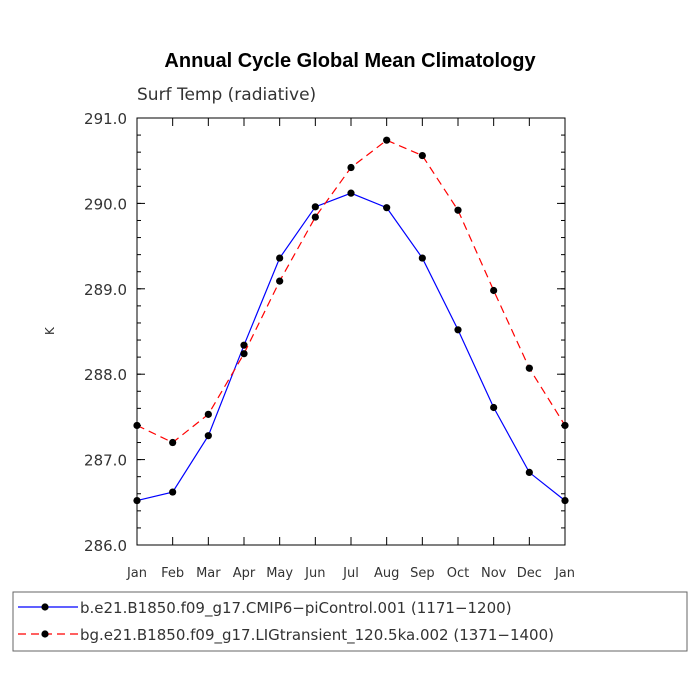  I want to click on y-tick-label: 286.0, so click(105, 546).